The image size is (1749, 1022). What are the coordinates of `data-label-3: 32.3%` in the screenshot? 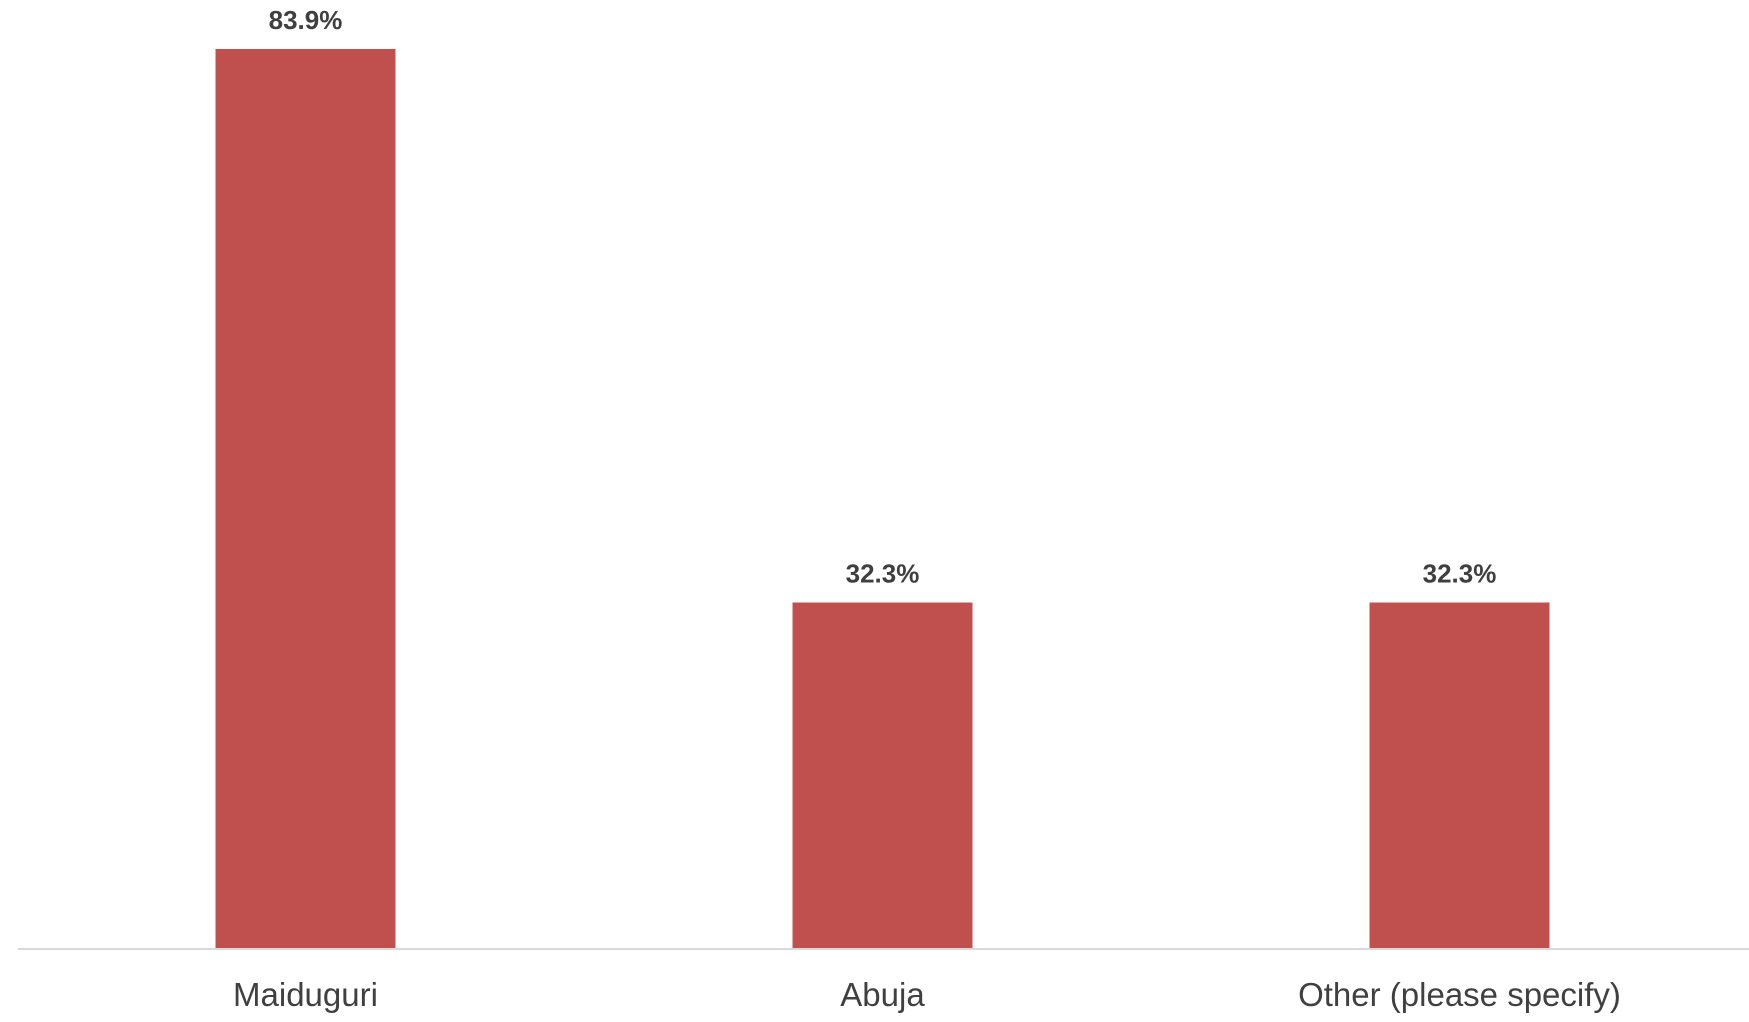 It's located at (1460, 574).